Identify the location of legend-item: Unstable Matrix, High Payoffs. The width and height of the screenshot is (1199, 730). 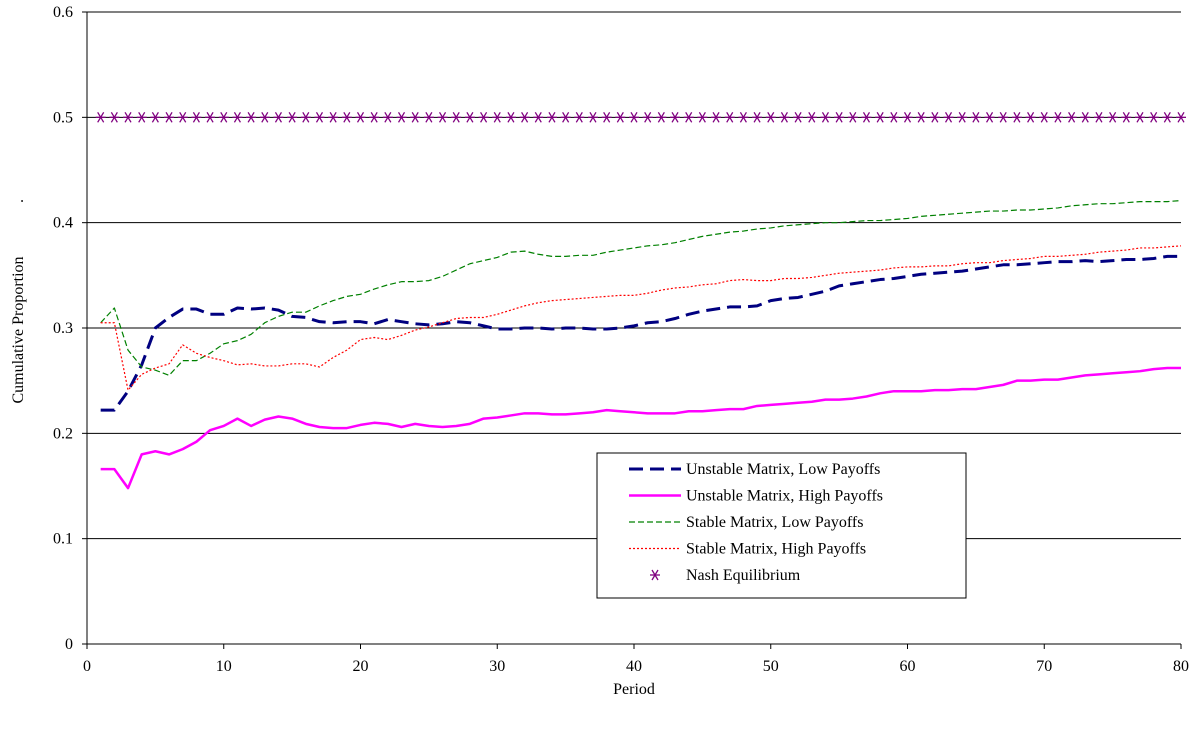
(756, 496).